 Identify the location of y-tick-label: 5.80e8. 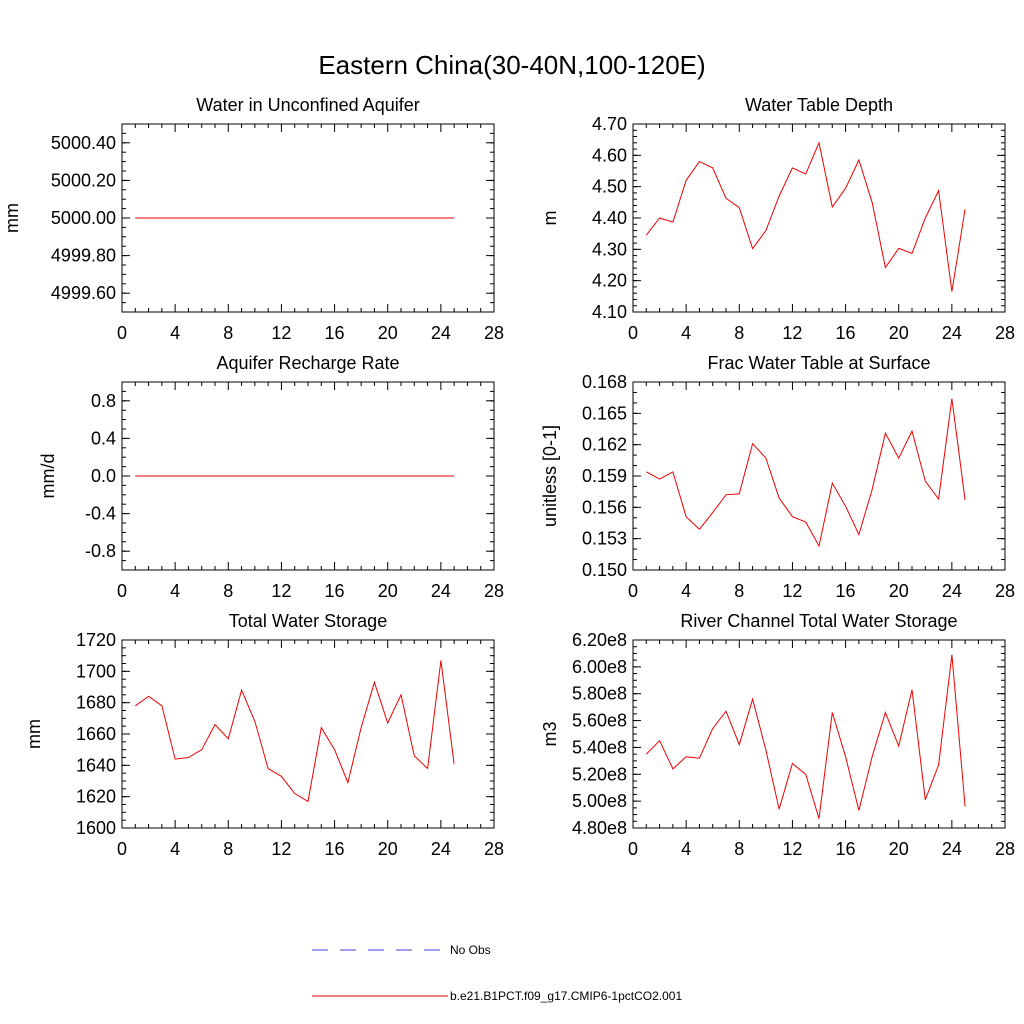
(599, 694).